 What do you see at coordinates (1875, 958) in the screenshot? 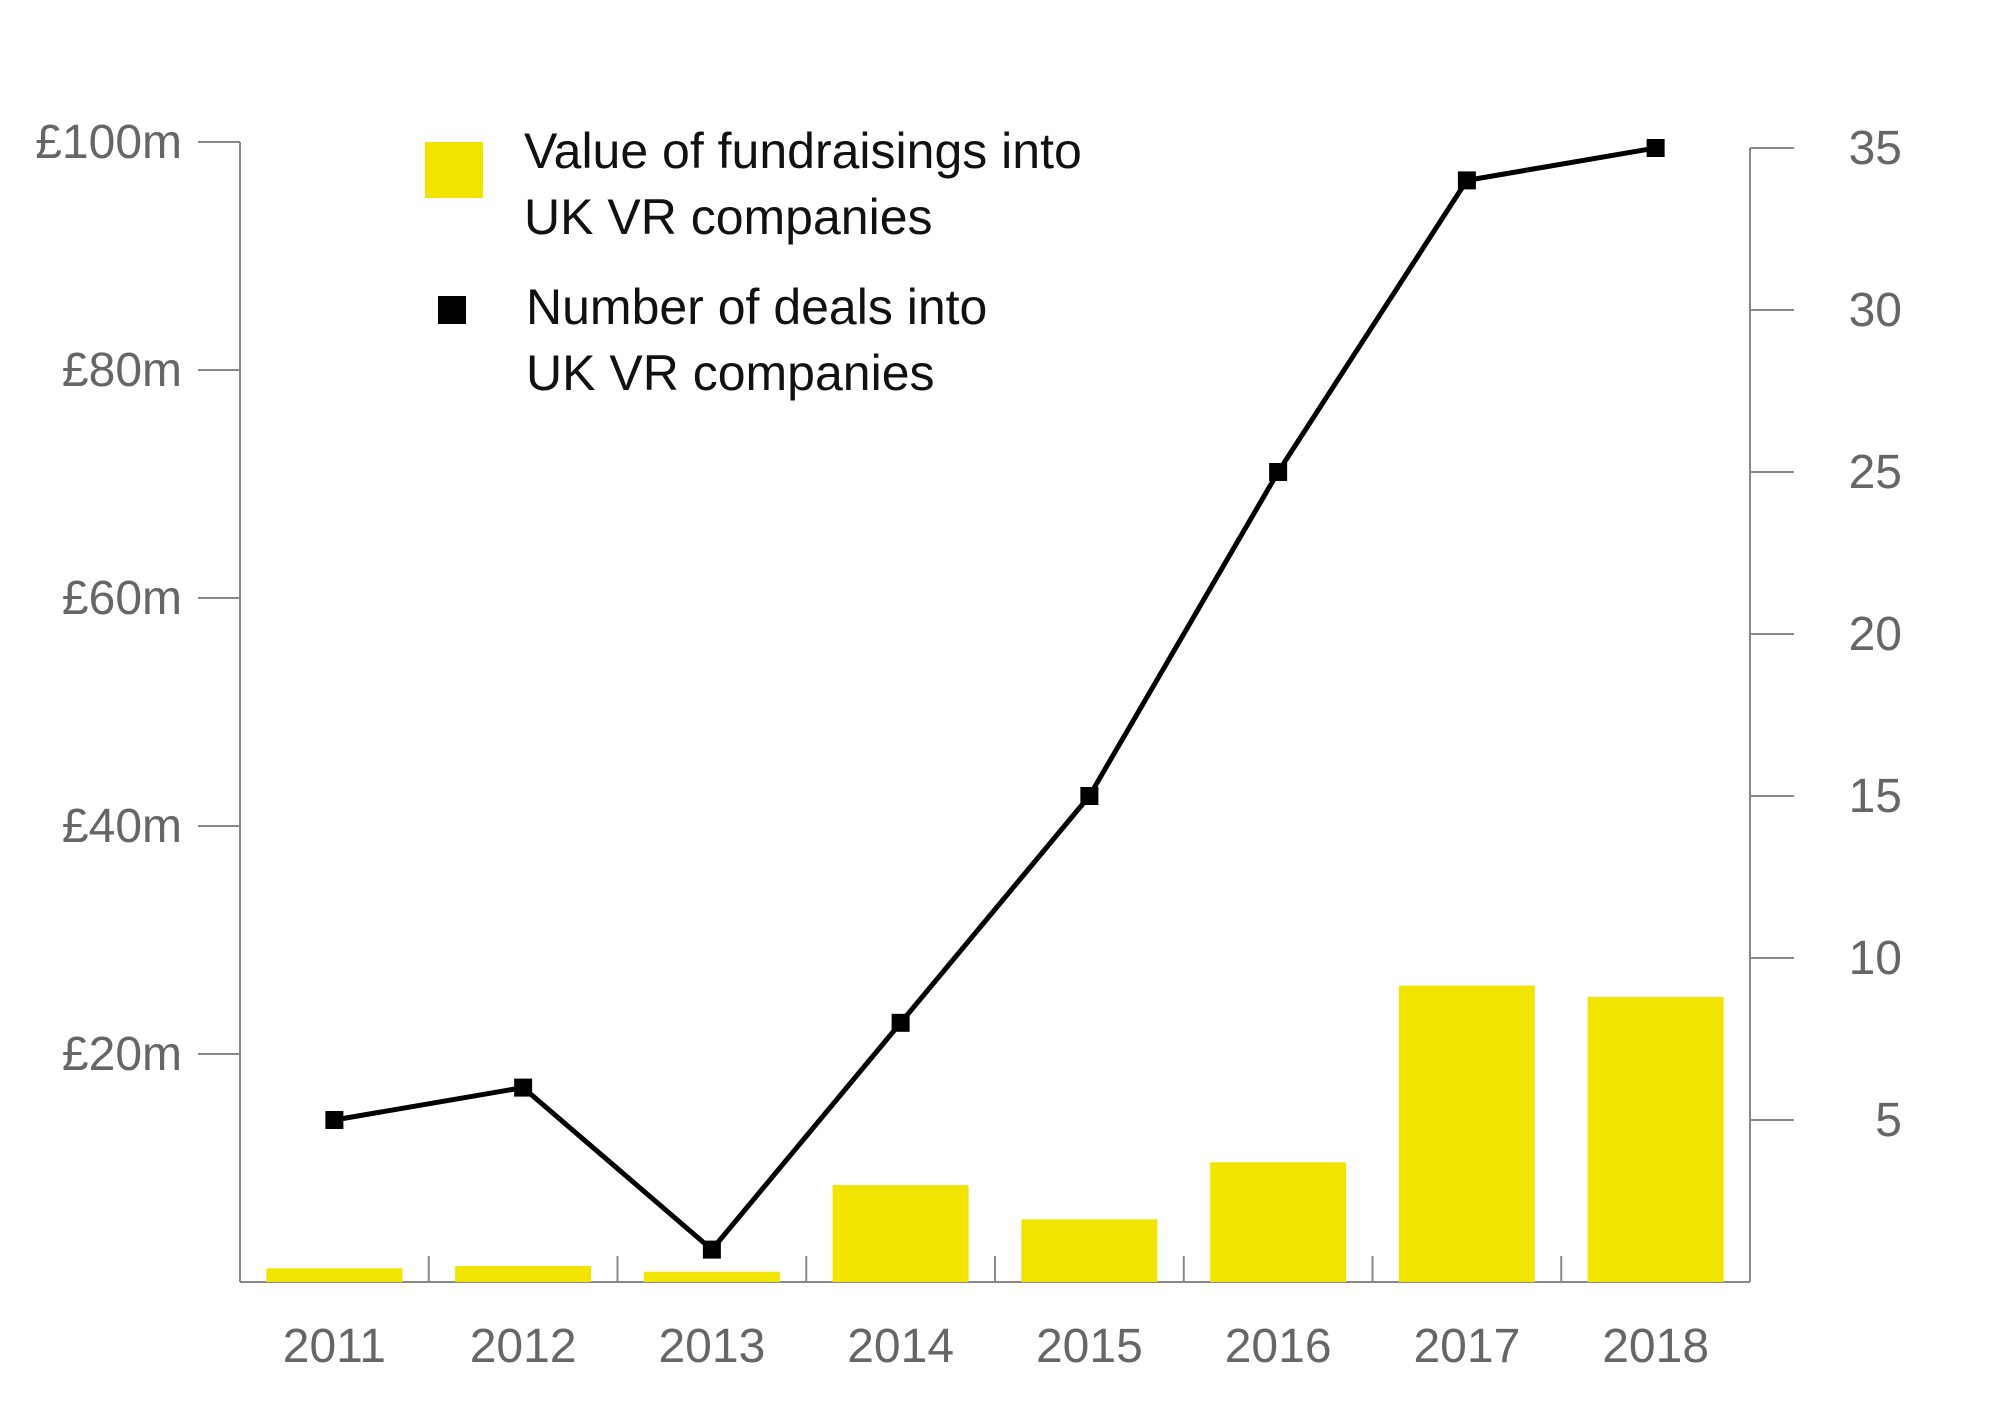
I see `right-axis-tick-label: 10` at bounding box center [1875, 958].